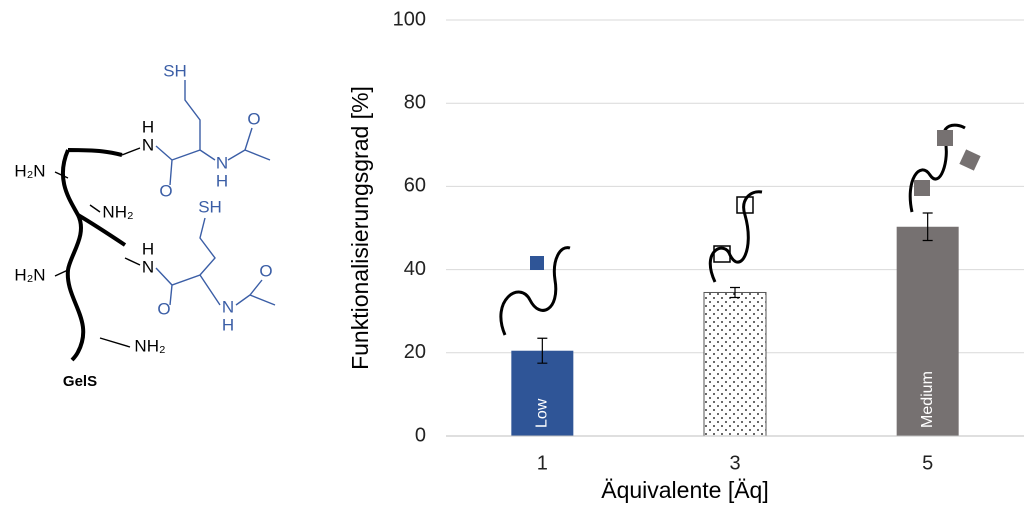  I want to click on bar-label: Medium, so click(927, 399).